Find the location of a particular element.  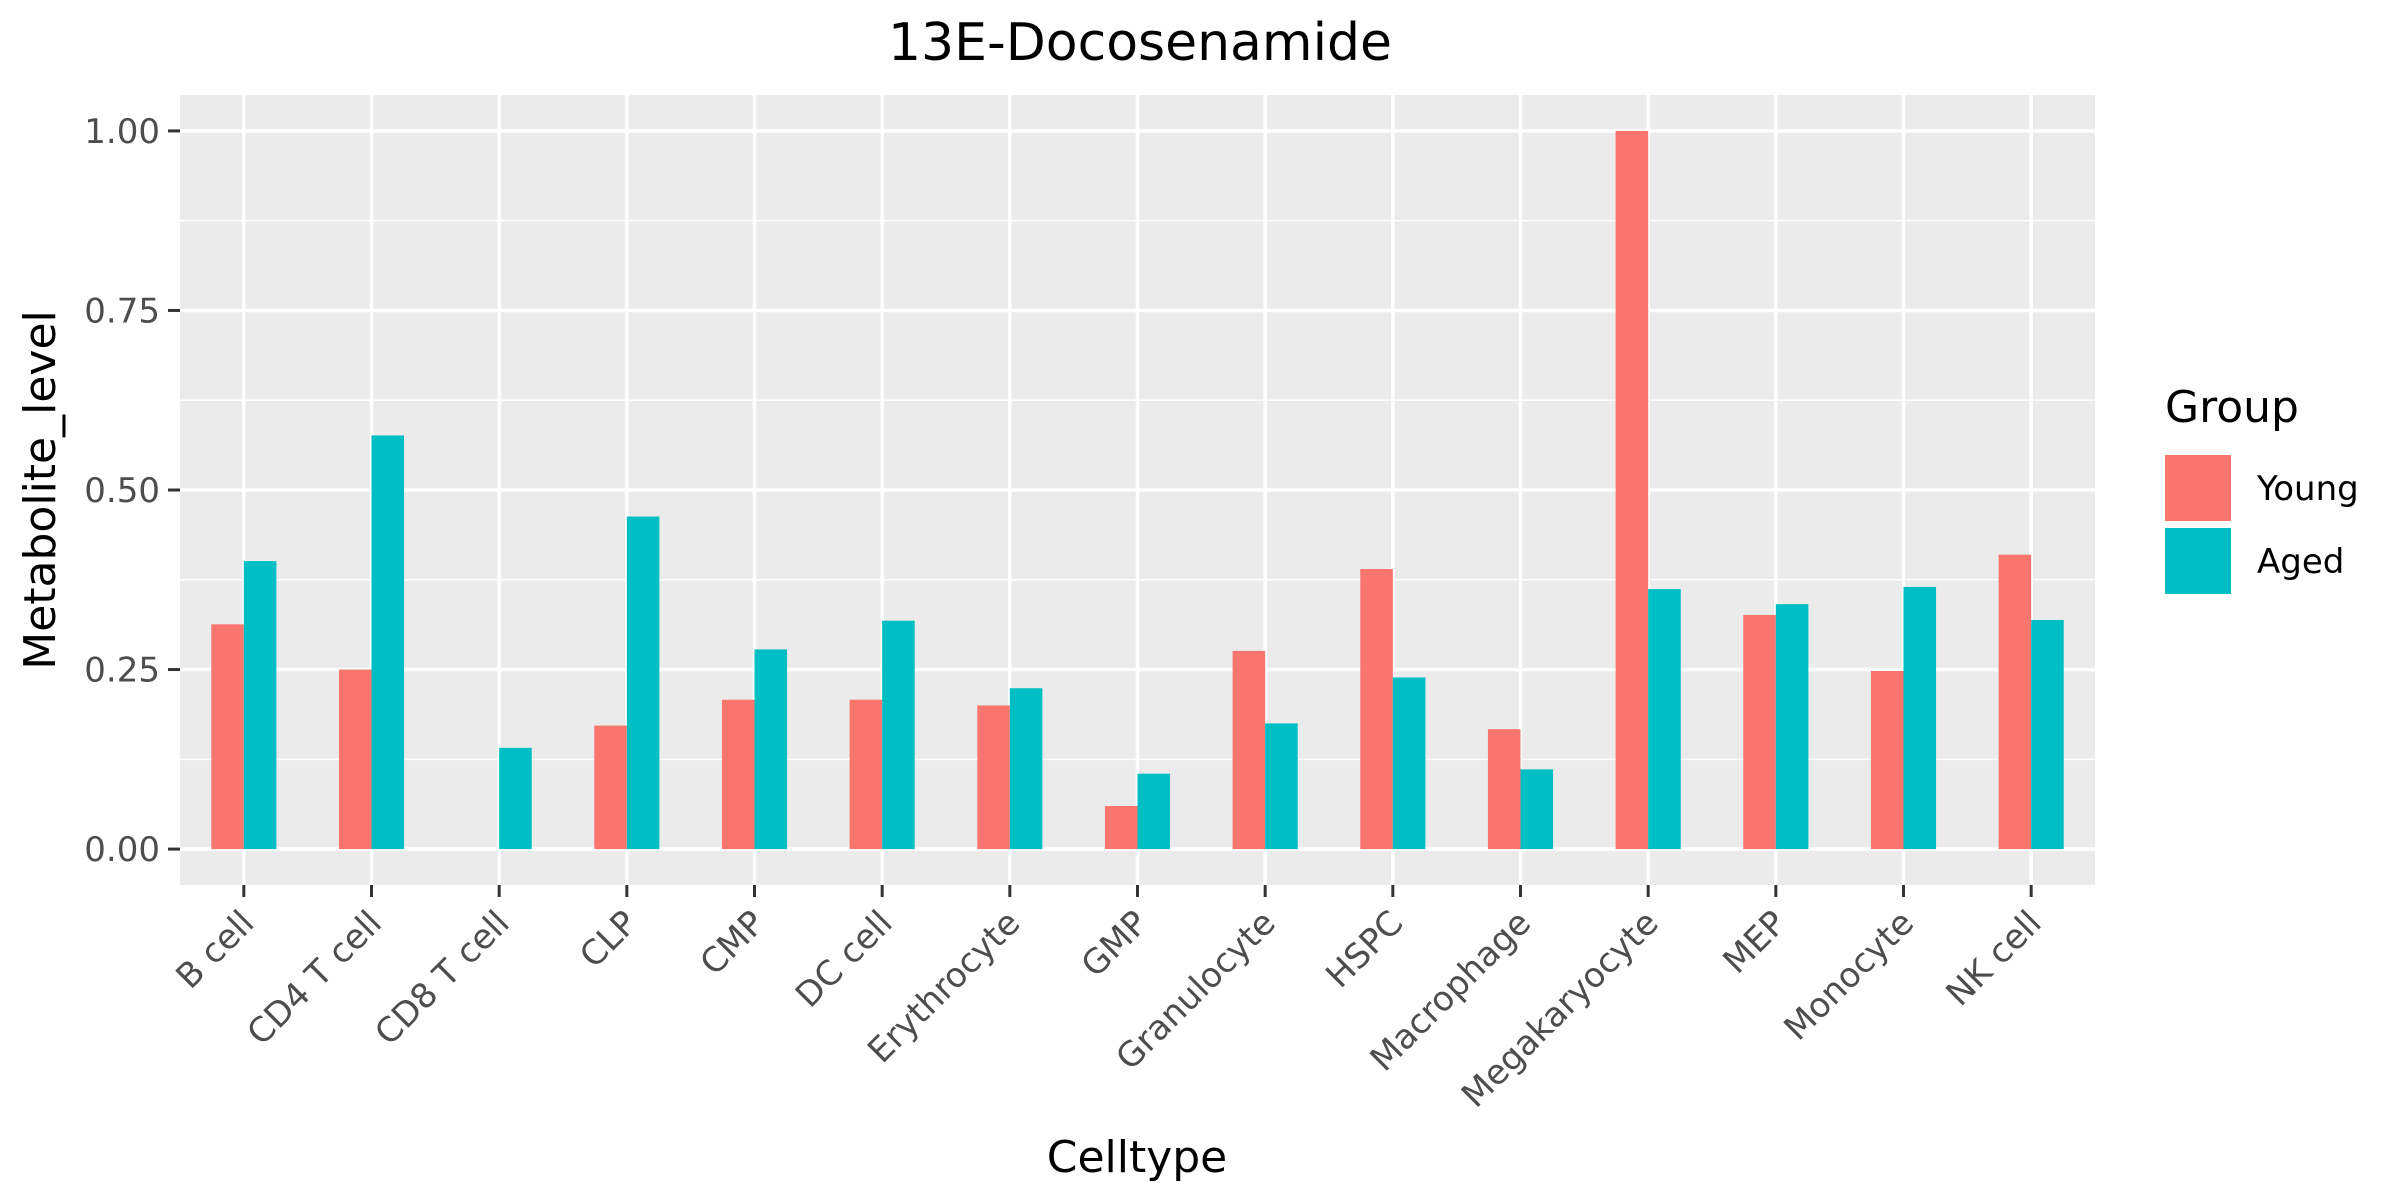

bar-aged-b-cell is located at coordinates (260, 705).